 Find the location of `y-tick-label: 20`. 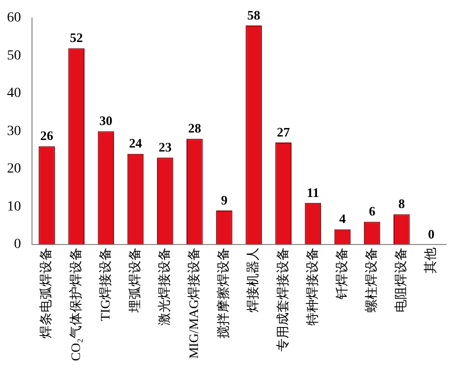

y-tick-label: 20 is located at coordinates (14, 169).